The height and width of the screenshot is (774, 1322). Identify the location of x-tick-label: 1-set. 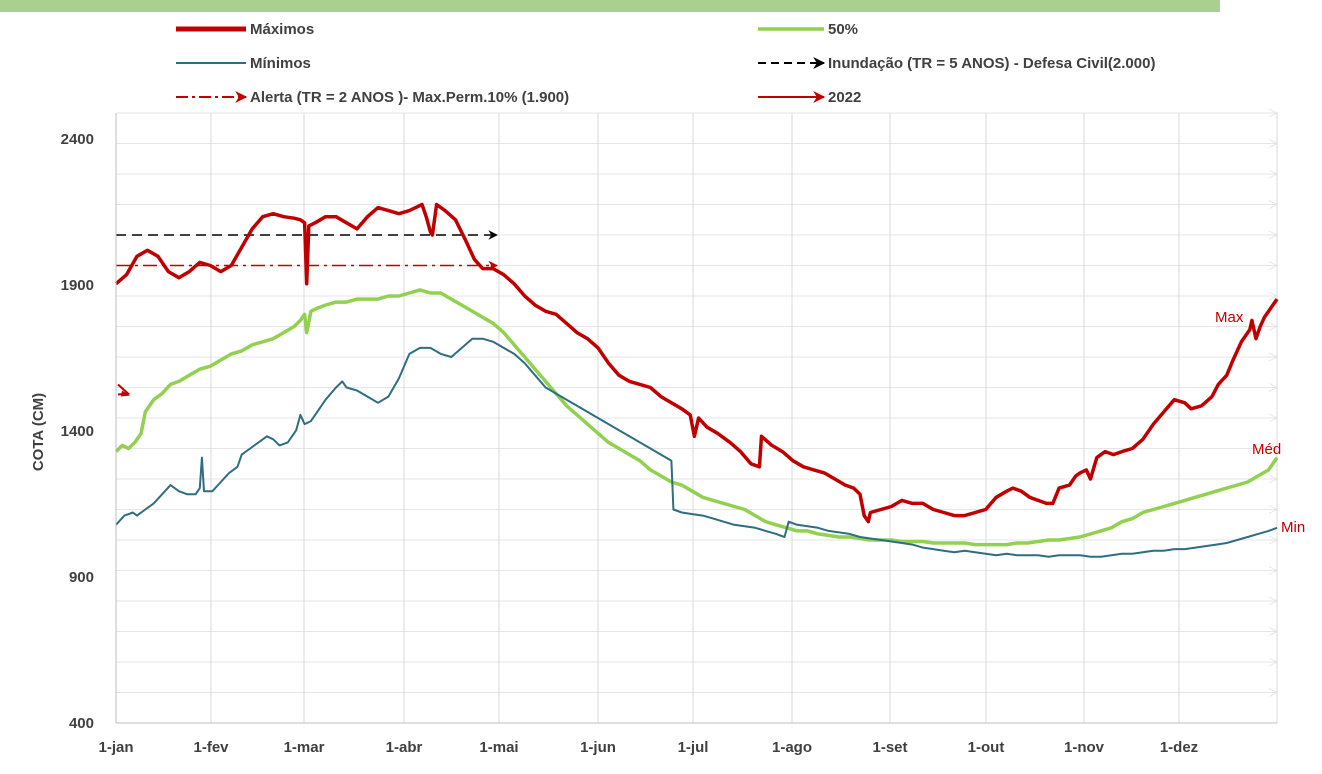
(889, 747).